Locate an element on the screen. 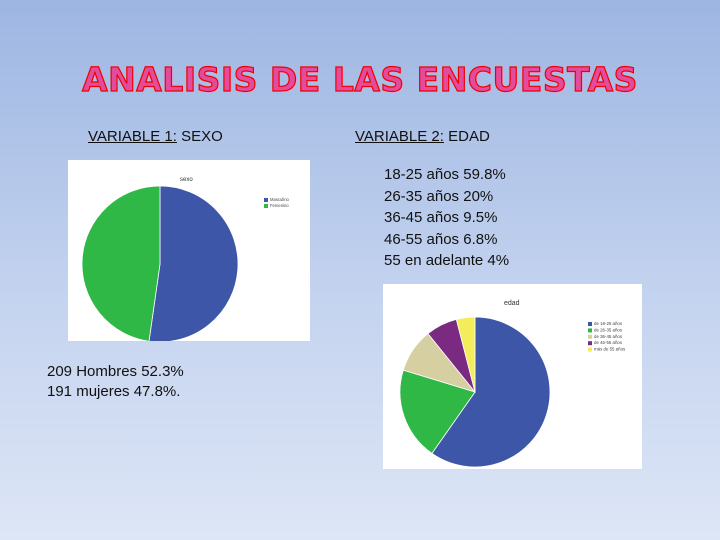  variable-2-heading: VARIABLE 2: EDAD is located at coordinates (422, 136).